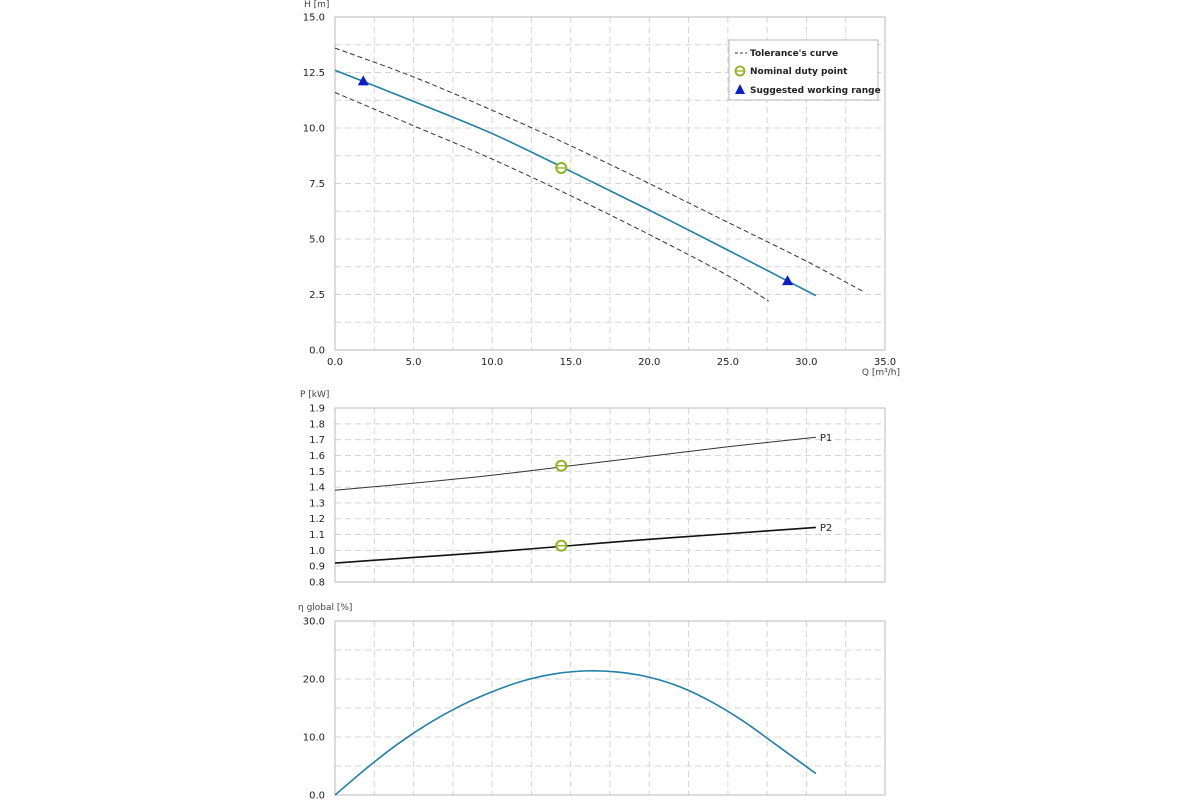  I want to click on power-y-tick-label: 1.1, so click(317, 535).